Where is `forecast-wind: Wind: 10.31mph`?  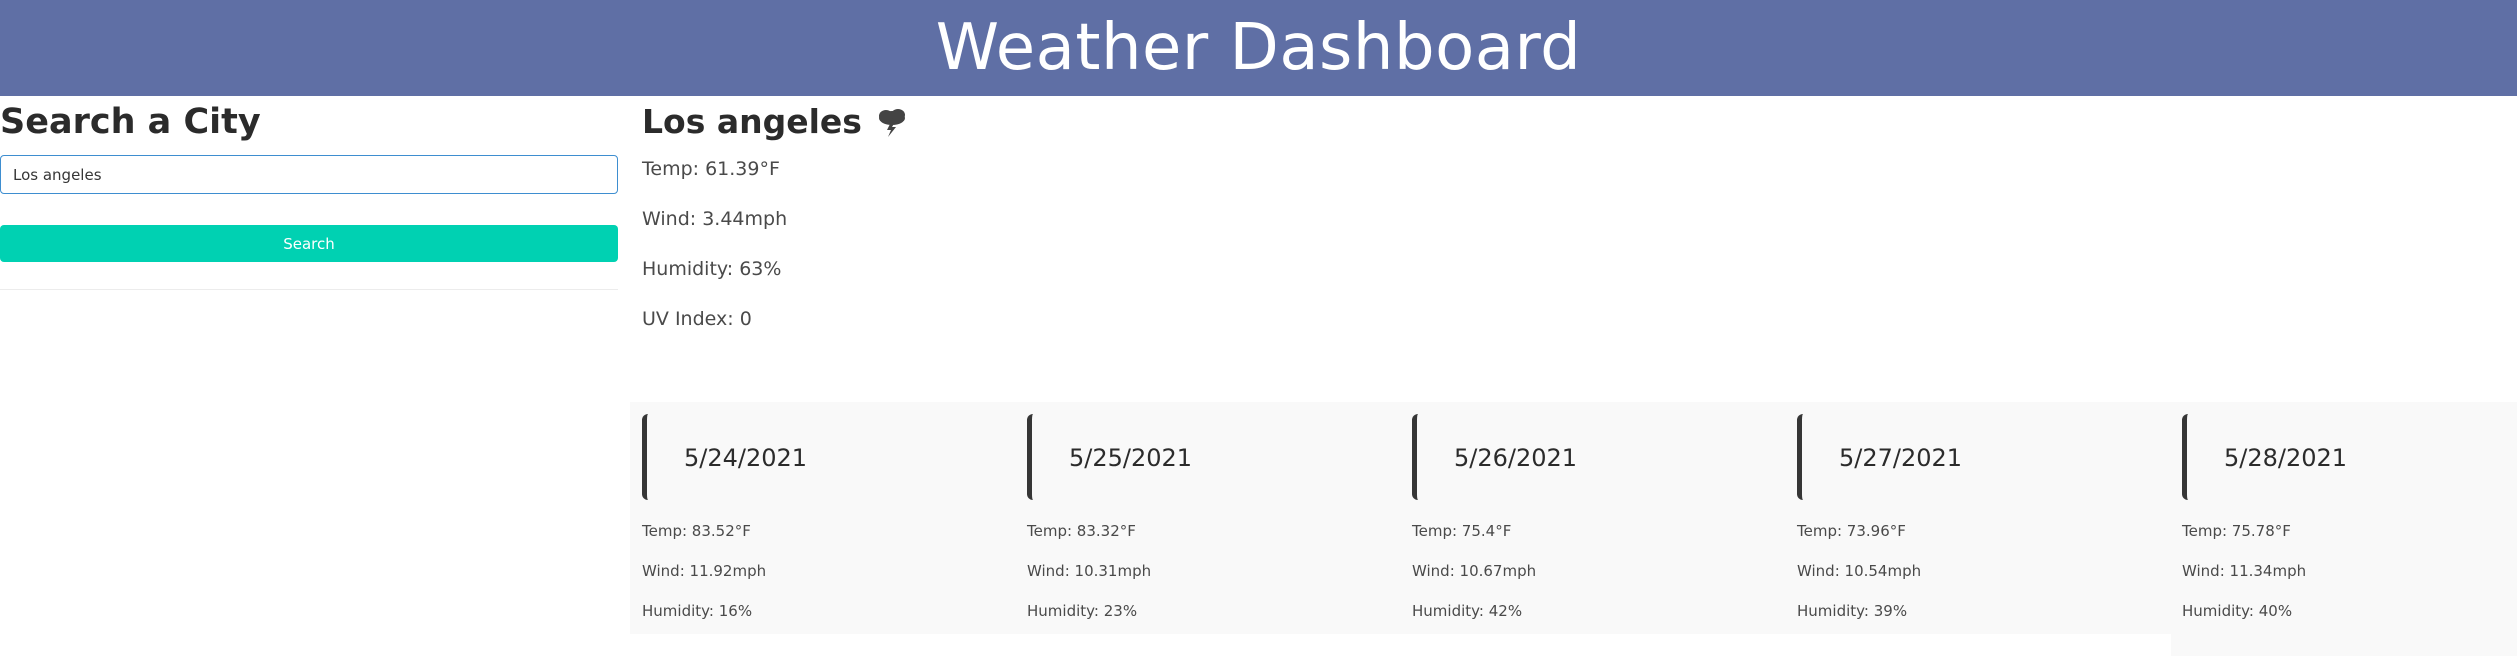 forecast-wind: Wind: 10.31mph is located at coordinates (1089, 571).